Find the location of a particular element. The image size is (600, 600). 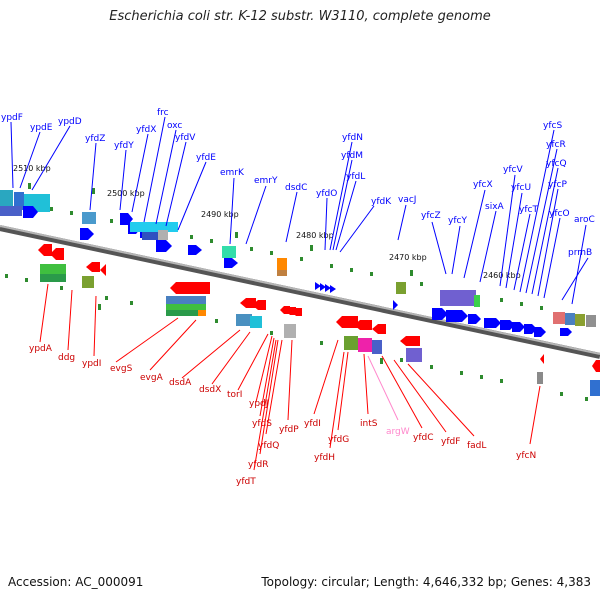

gene-label: yfdM is located at coordinates (352, 156).